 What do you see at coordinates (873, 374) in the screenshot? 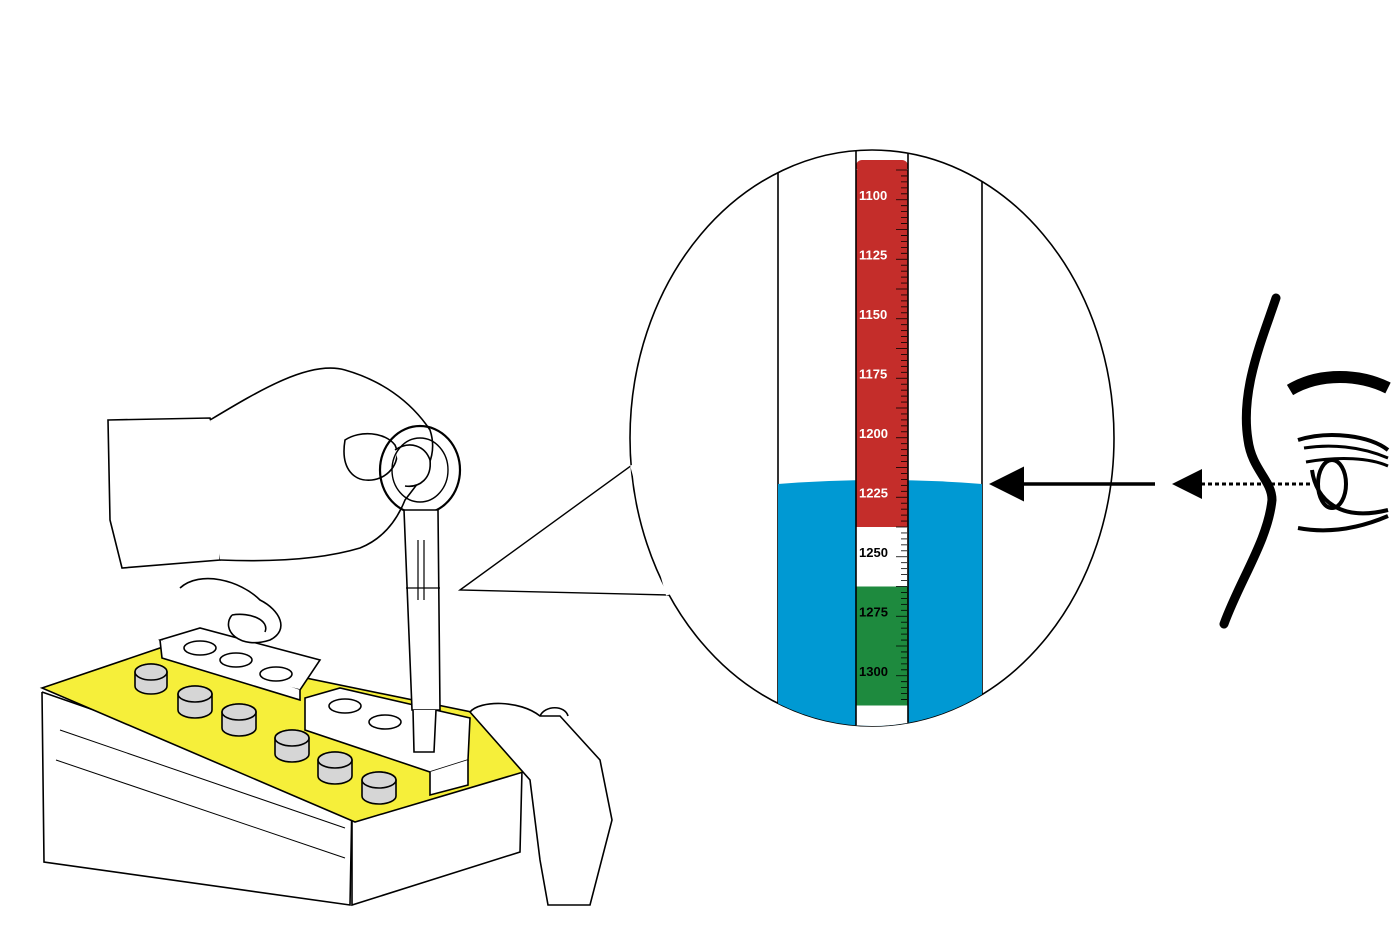
I see `scale-label-1175: 1175` at bounding box center [873, 374].